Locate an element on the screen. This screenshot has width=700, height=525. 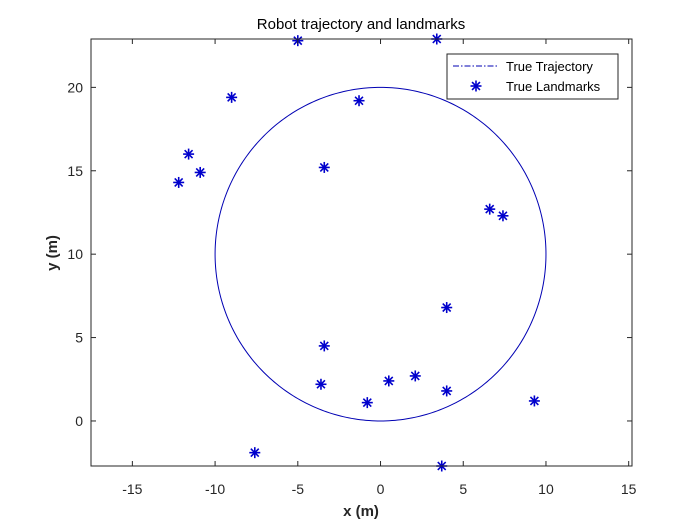
x-tick-label: -15 is located at coordinates (132, 489).